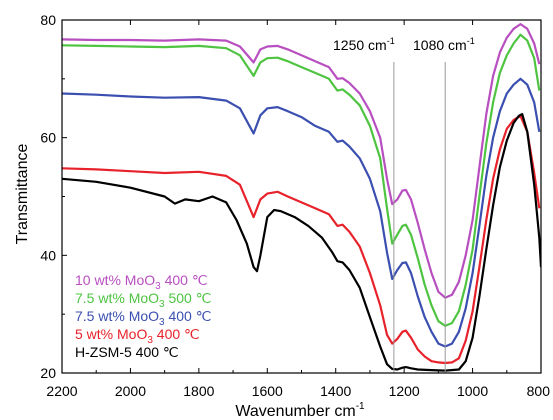 This screenshot has width=553, height=420. Describe the element at coordinates (335, 391) in the screenshot. I see `x-tick-label-4: 1400` at that location.